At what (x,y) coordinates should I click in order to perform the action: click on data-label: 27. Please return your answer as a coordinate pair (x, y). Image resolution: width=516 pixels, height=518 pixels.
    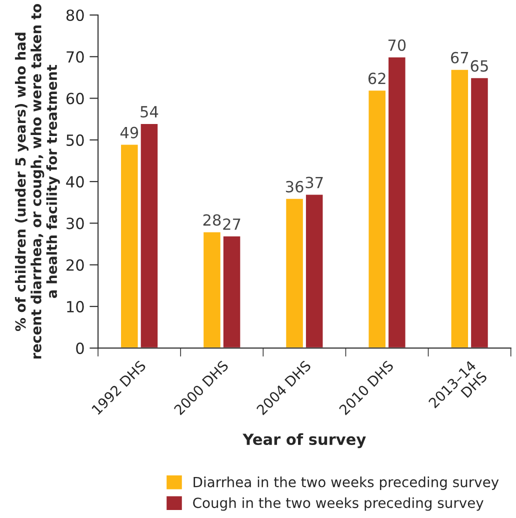
    Looking at the image, I should click on (231, 224).